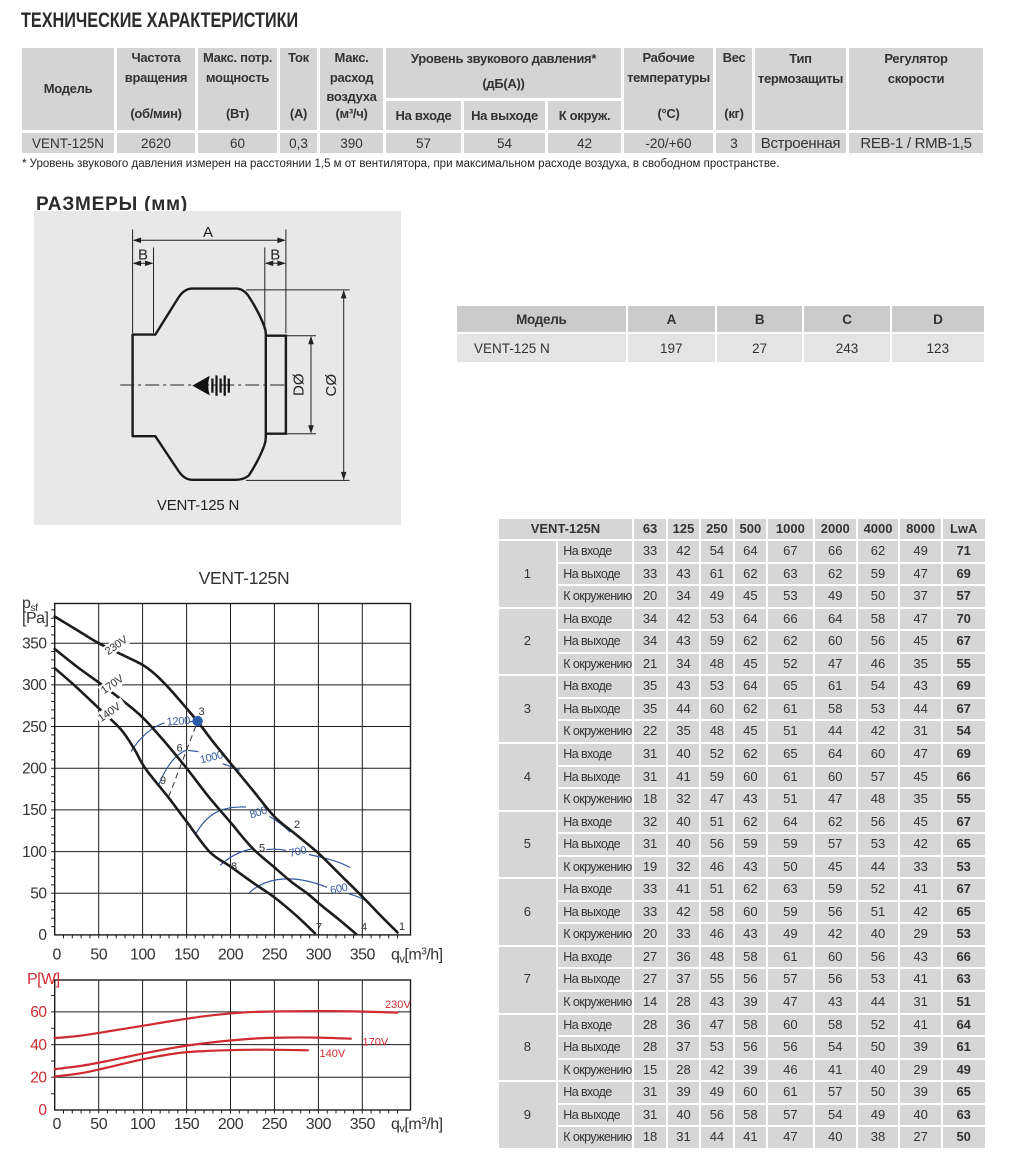 This screenshot has height=1170, width=1032. I want to click on svg-text: 7, so click(319, 928).